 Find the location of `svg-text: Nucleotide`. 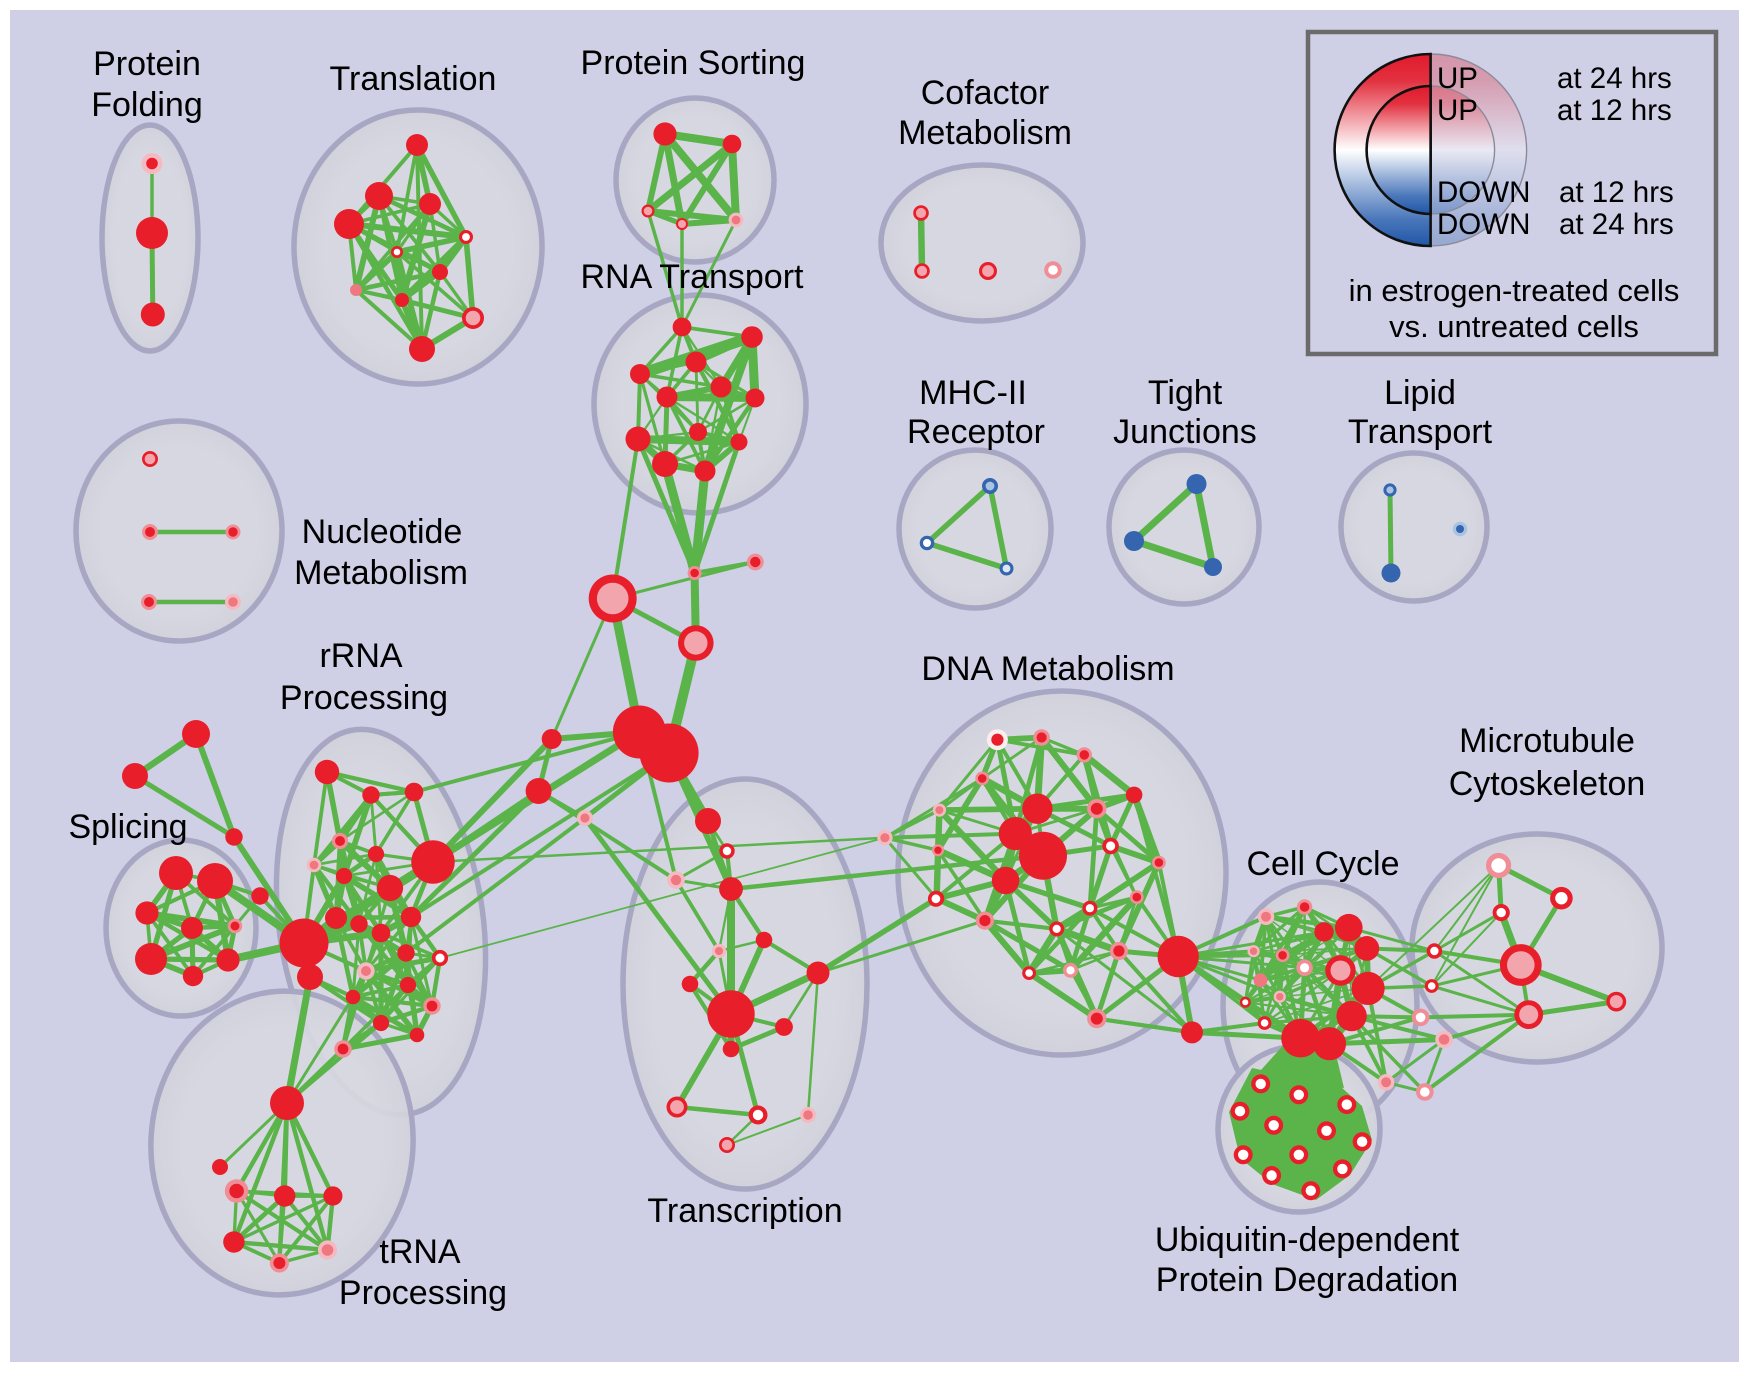

svg-text: Nucleotide is located at coordinates (382, 532).